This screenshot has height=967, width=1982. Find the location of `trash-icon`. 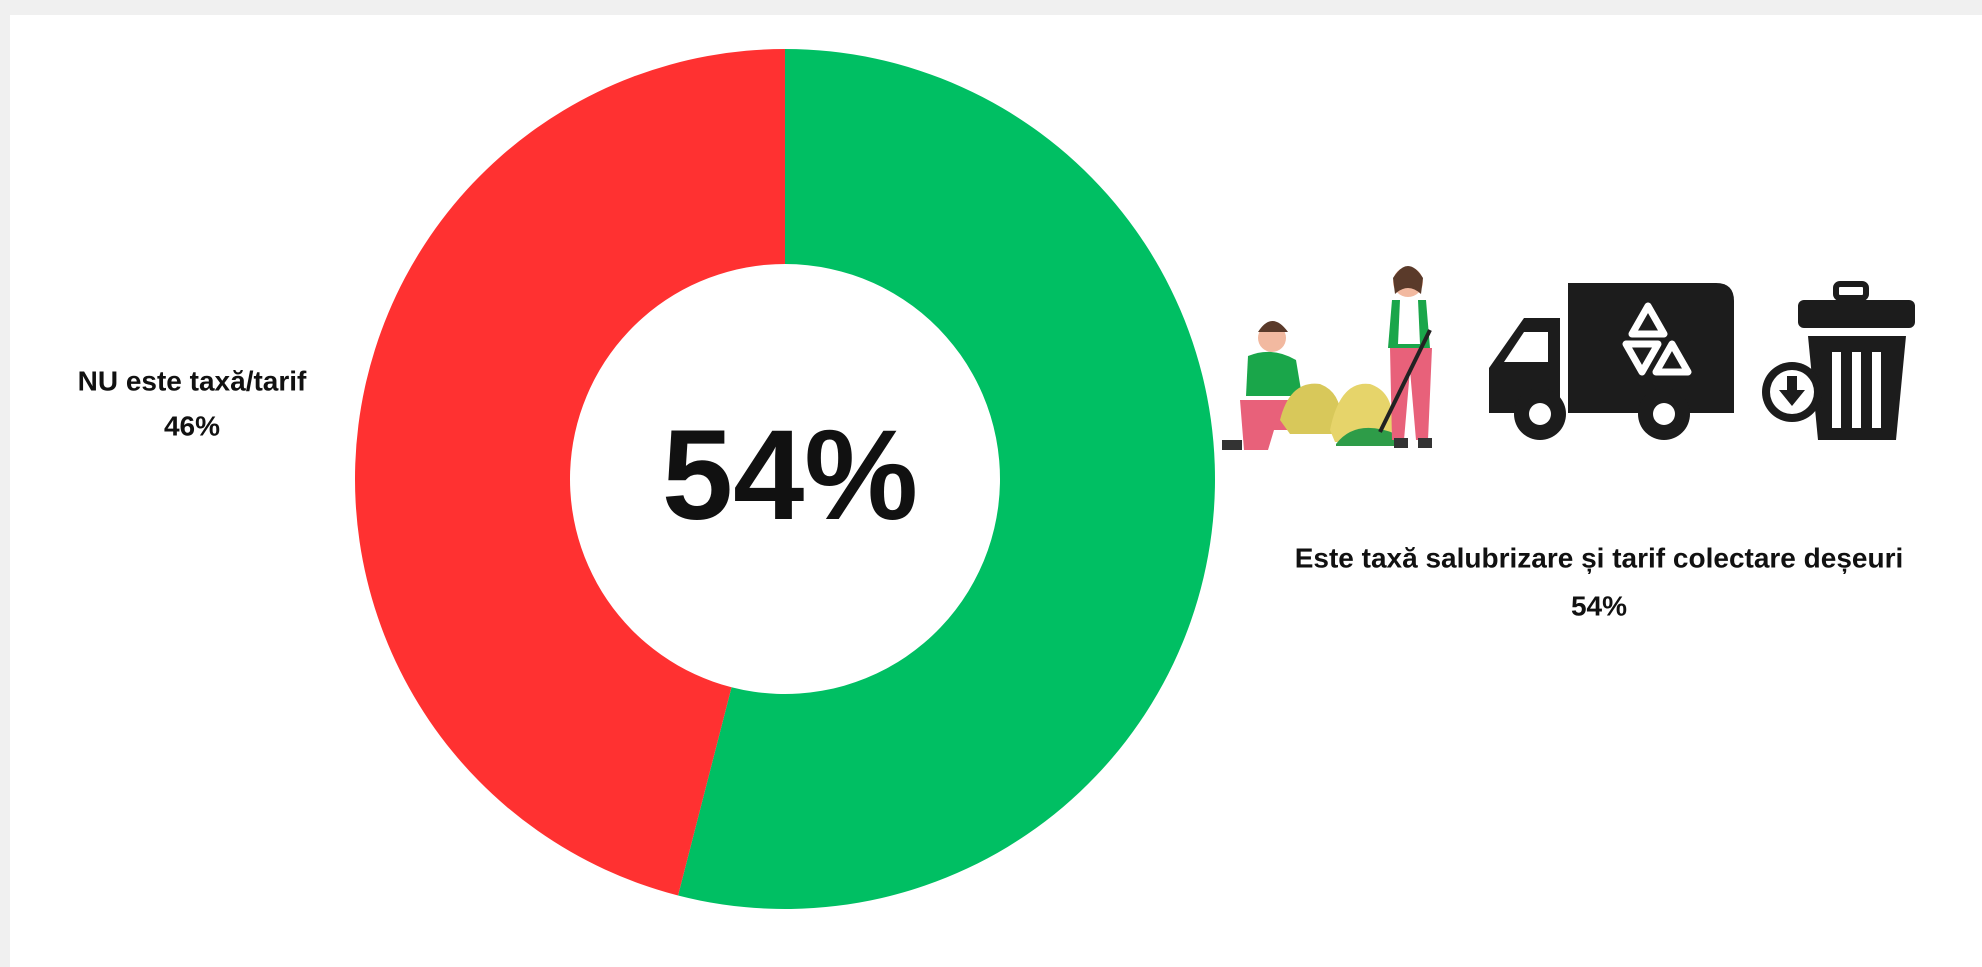

trash-icon is located at coordinates (1838, 360).